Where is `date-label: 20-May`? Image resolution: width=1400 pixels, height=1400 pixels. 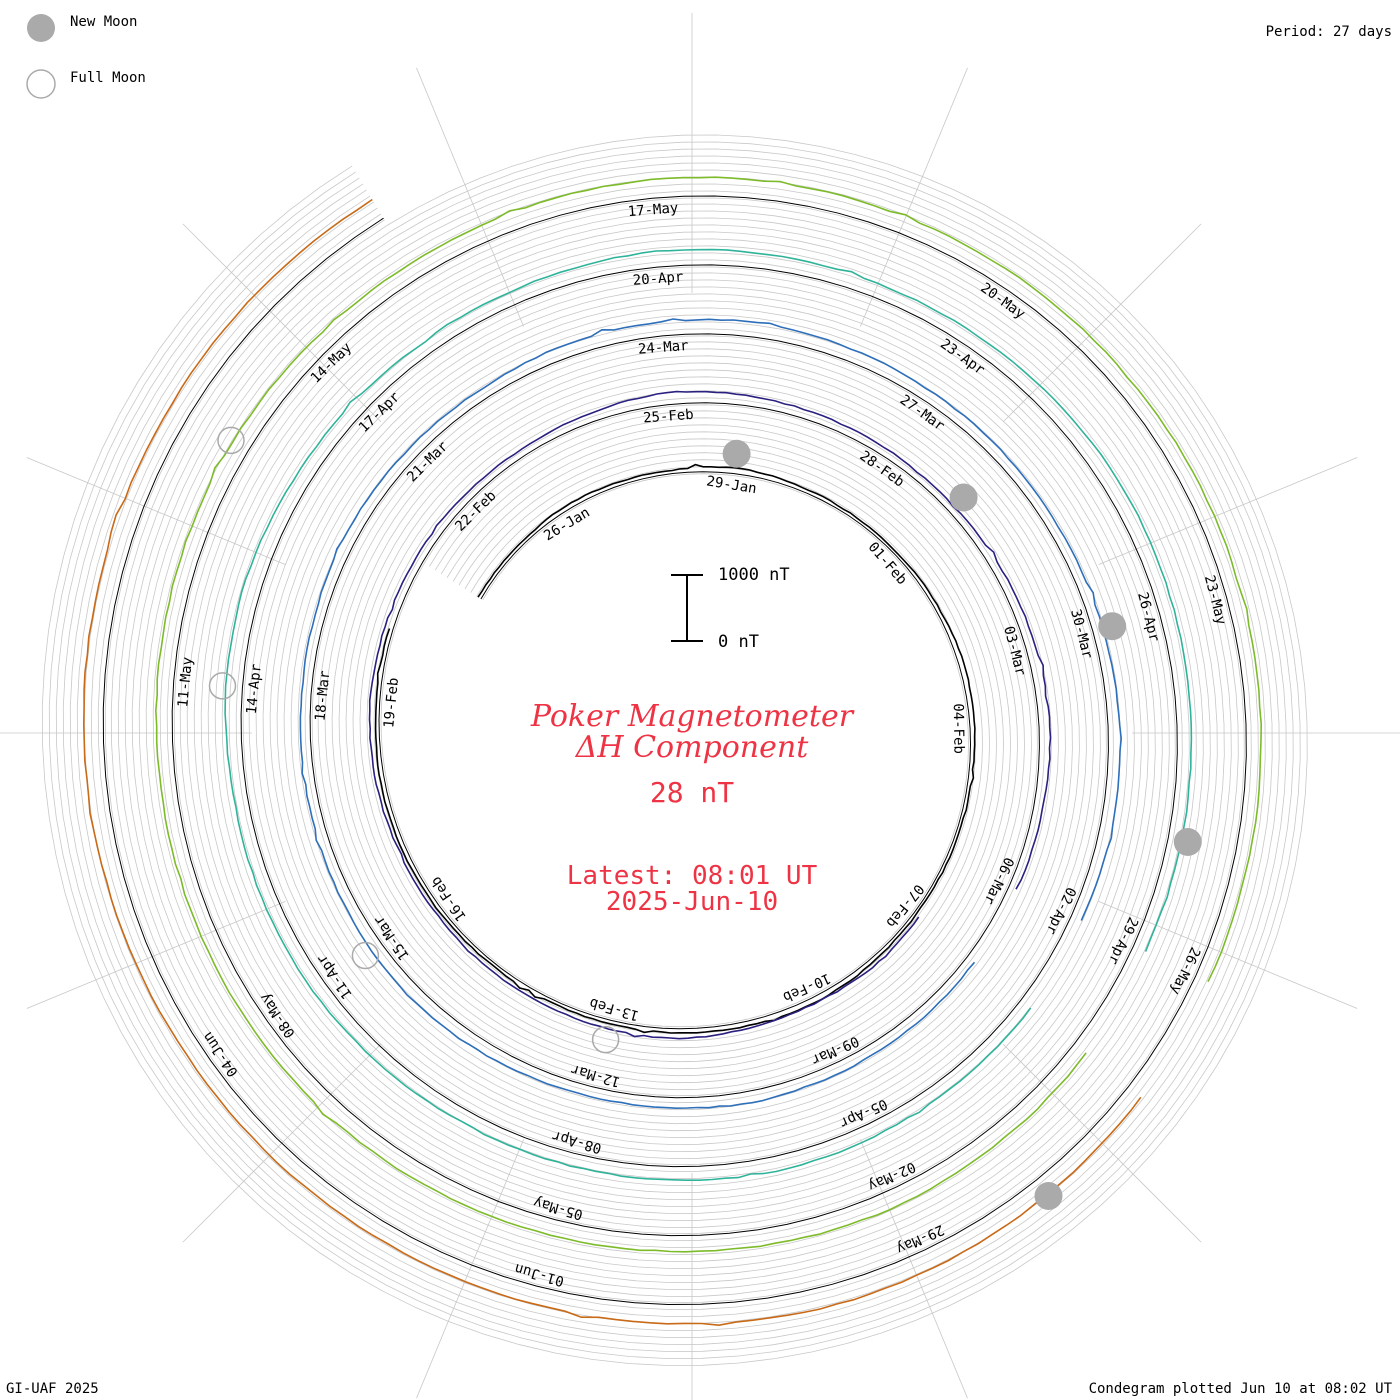
date-label: 20-May is located at coordinates (1002, 301).